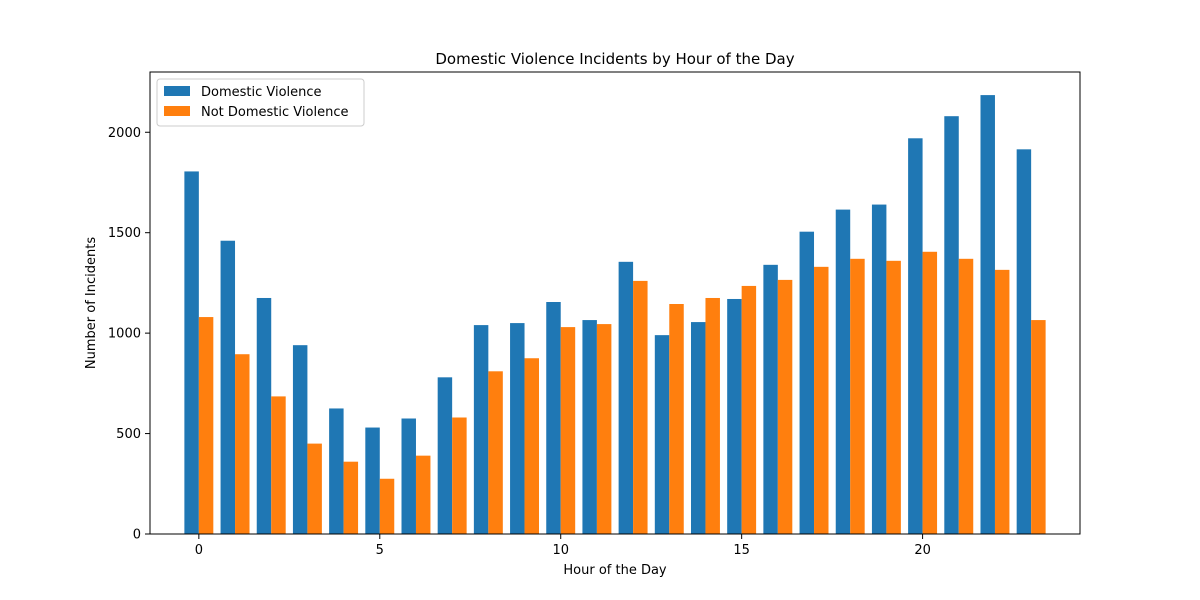  Describe the element at coordinates (91, 303) in the screenshot. I see `y-axis-label: Number of Incidents` at that location.